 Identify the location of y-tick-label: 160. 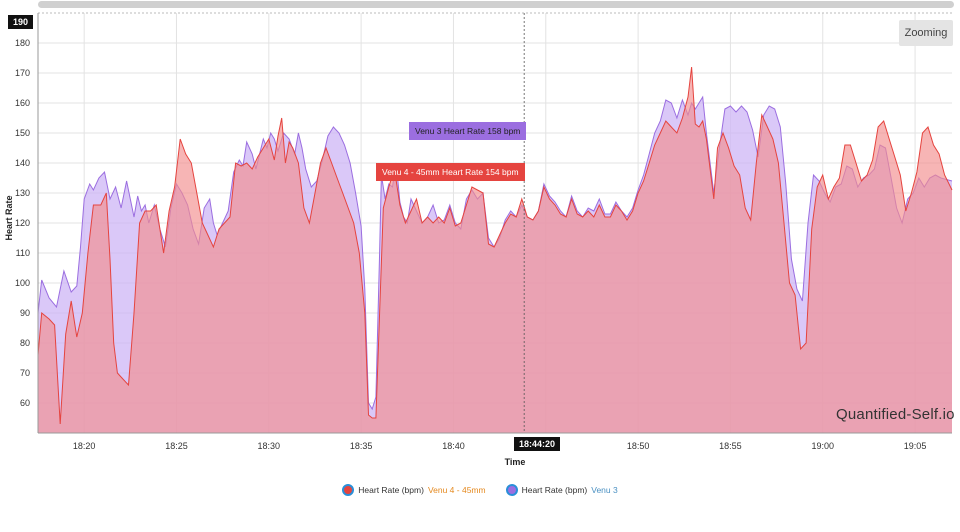
(22, 103).